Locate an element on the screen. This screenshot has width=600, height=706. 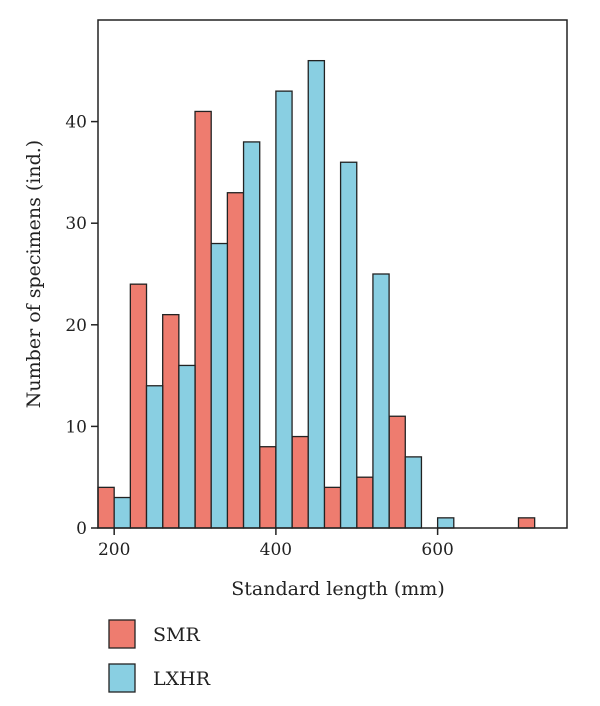
y-tick-label: 30 is located at coordinates (76, 224).